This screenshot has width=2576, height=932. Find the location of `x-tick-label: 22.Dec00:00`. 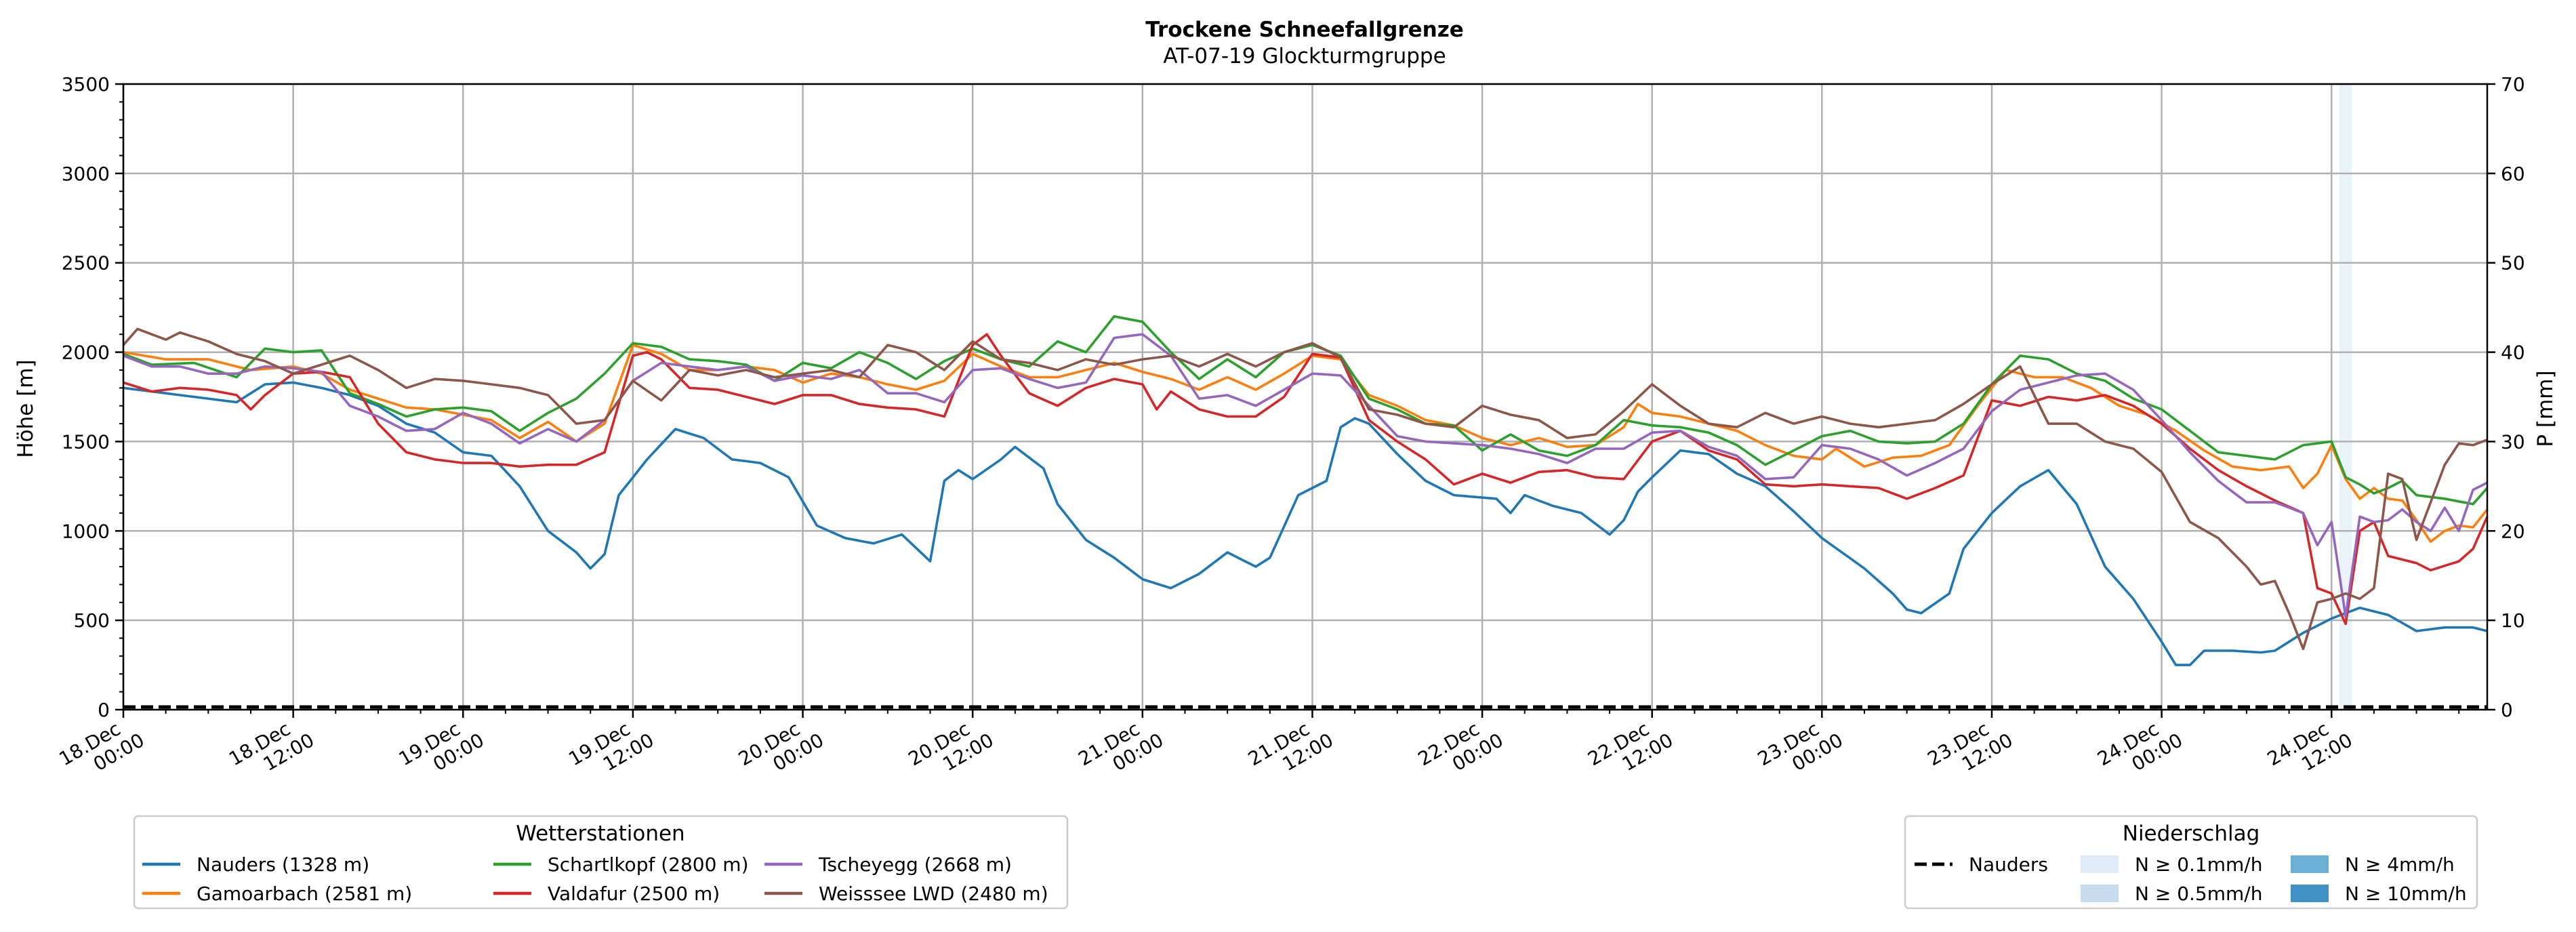

x-tick-label: 22.Dec00:00 is located at coordinates (1460, 749).